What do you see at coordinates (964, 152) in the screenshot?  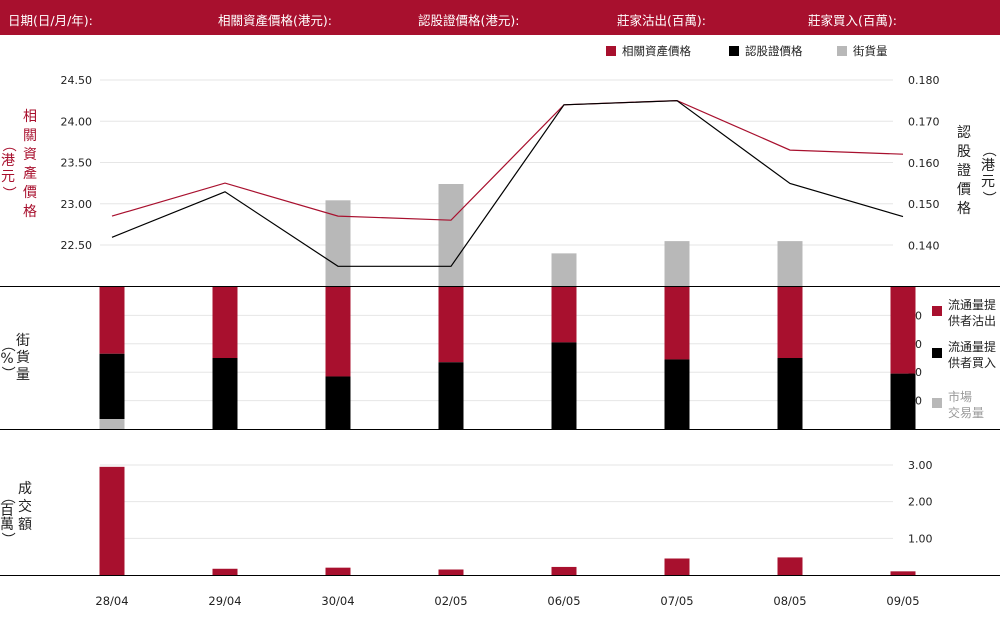 I see `right-axis-title: 股` at bounding box center [964, 152].